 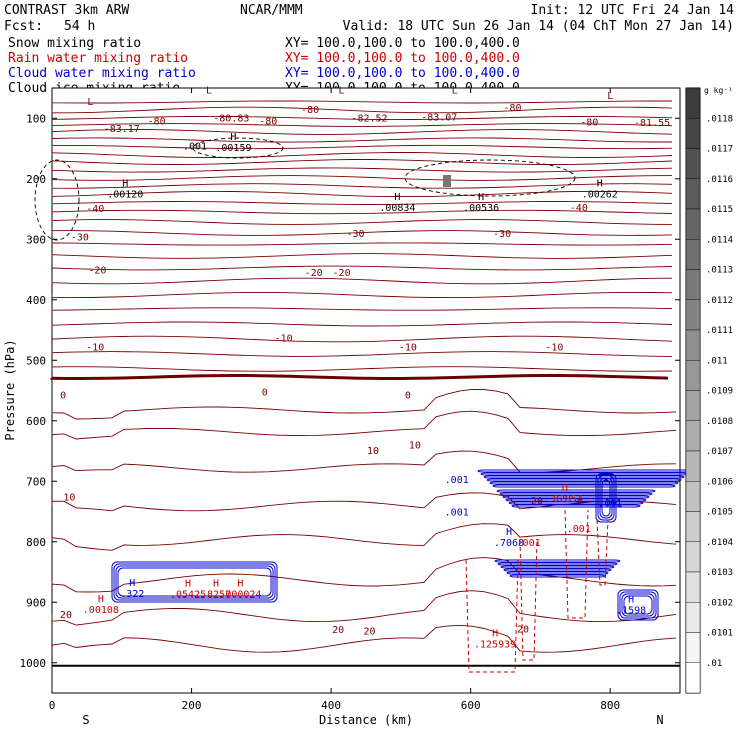 I want to click on extremum-value: .02854, so click(x=565, y=499).